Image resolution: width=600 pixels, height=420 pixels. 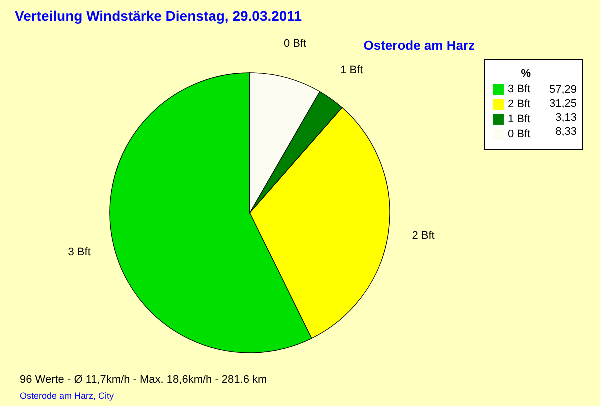 What do you see at coordinates (420, 45) in the screenshot?
I see `chart-subtitle: Osterode am Harz` at bounding box center [420, 45].